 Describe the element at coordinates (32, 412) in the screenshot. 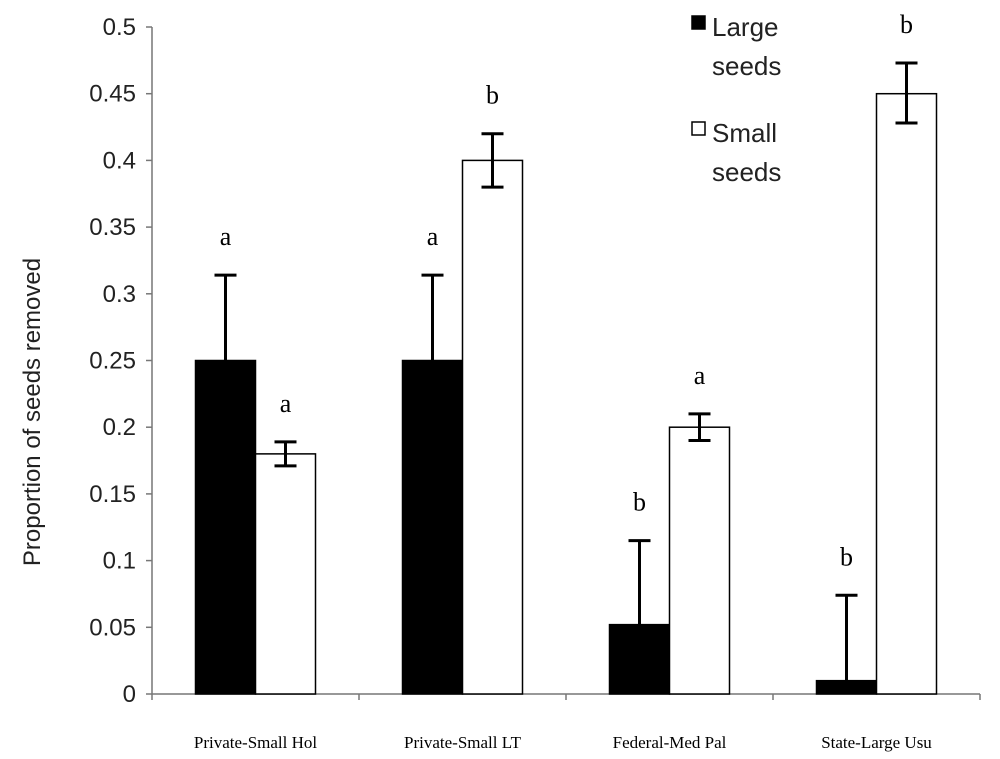

I see `y-axis-title: Proportion of seeds removed` at that location.